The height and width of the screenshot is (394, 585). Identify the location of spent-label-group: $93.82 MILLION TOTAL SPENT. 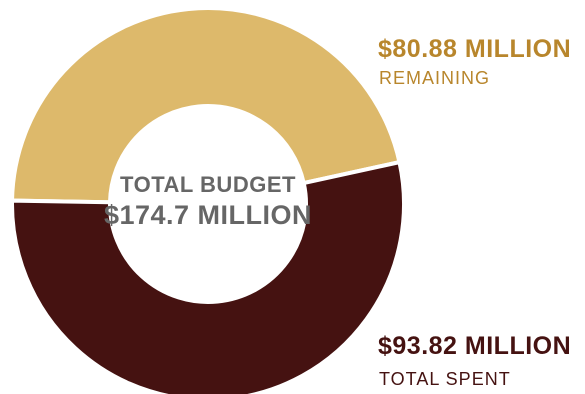
(474, 360).